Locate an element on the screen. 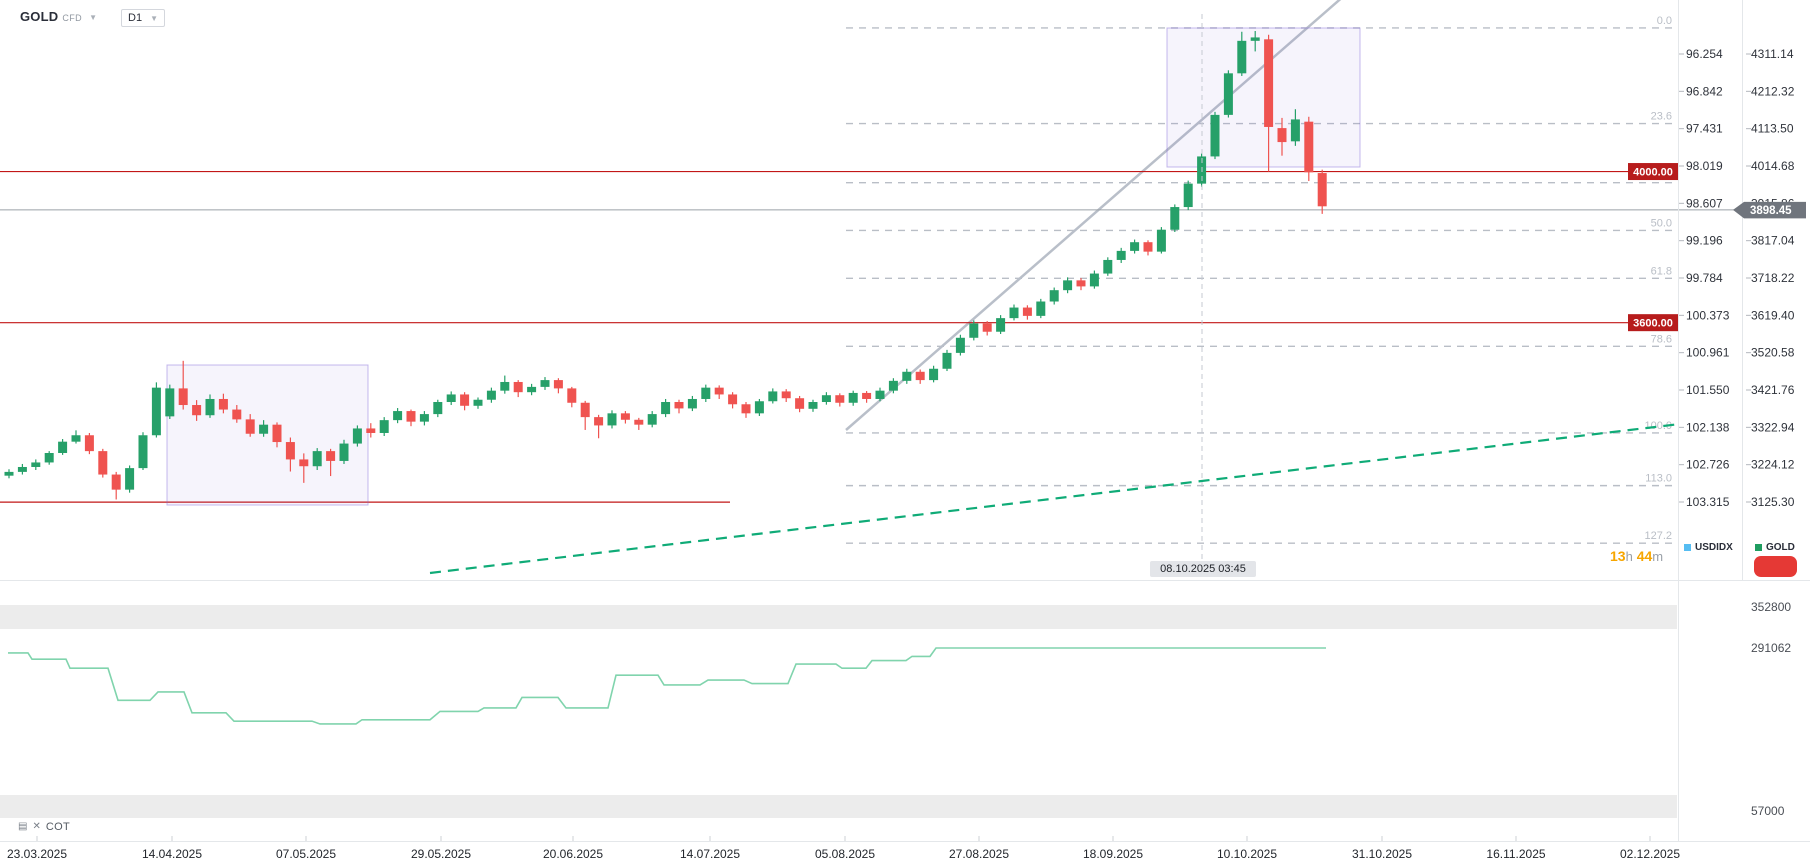 This screenshot has width=1810, height=865. date-label: 02.12.2025 is located at coordinates (1650, 854).